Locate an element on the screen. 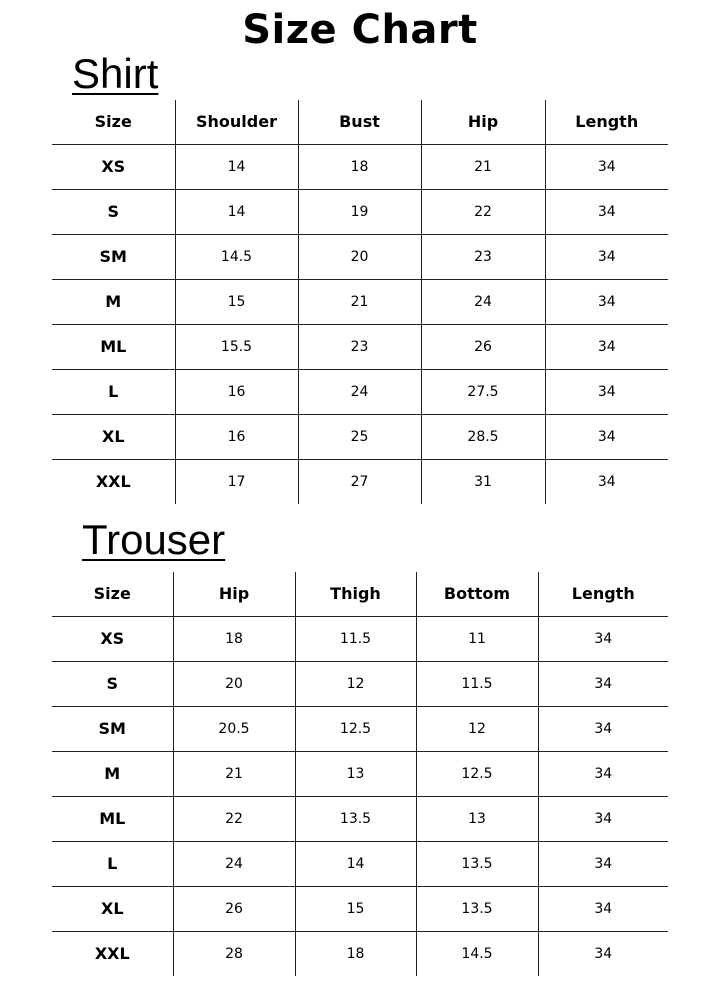 The width and height of the screenshot is (720, 990). measurement-cell: 31 is located at coordinates (483, 481).